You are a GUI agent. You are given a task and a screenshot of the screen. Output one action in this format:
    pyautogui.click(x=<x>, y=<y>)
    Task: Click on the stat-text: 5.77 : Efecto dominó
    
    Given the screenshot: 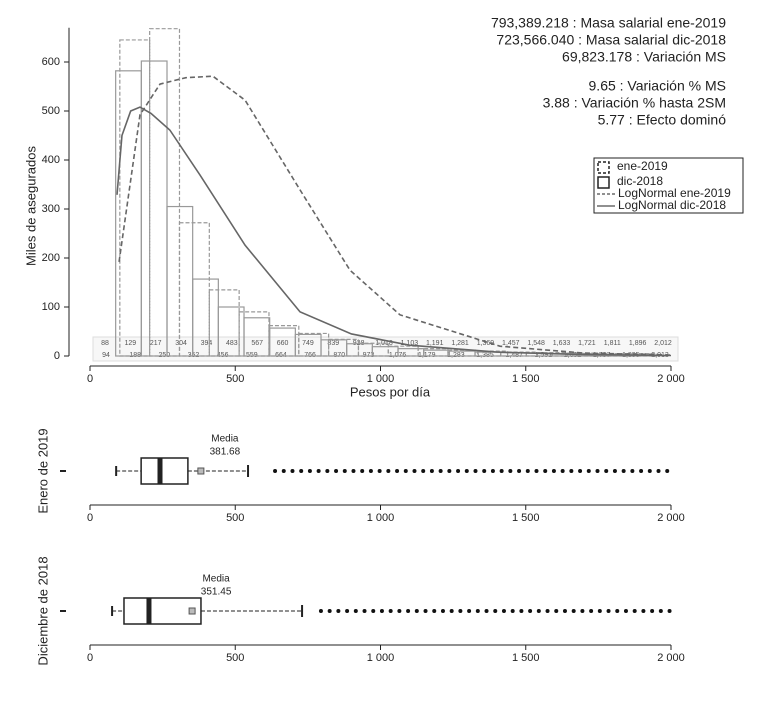 What is the action you would take?
    pyautogui.click(x=662, y=120)
    